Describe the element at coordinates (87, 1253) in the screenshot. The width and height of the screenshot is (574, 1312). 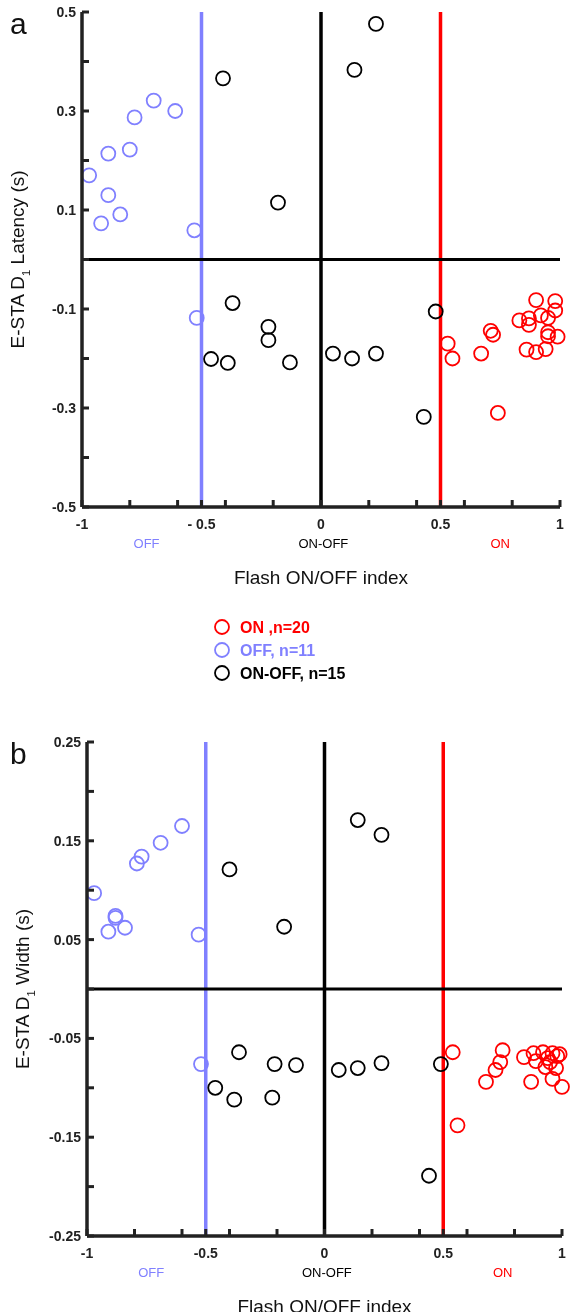
I see `x-tick-label: -1` at that location.